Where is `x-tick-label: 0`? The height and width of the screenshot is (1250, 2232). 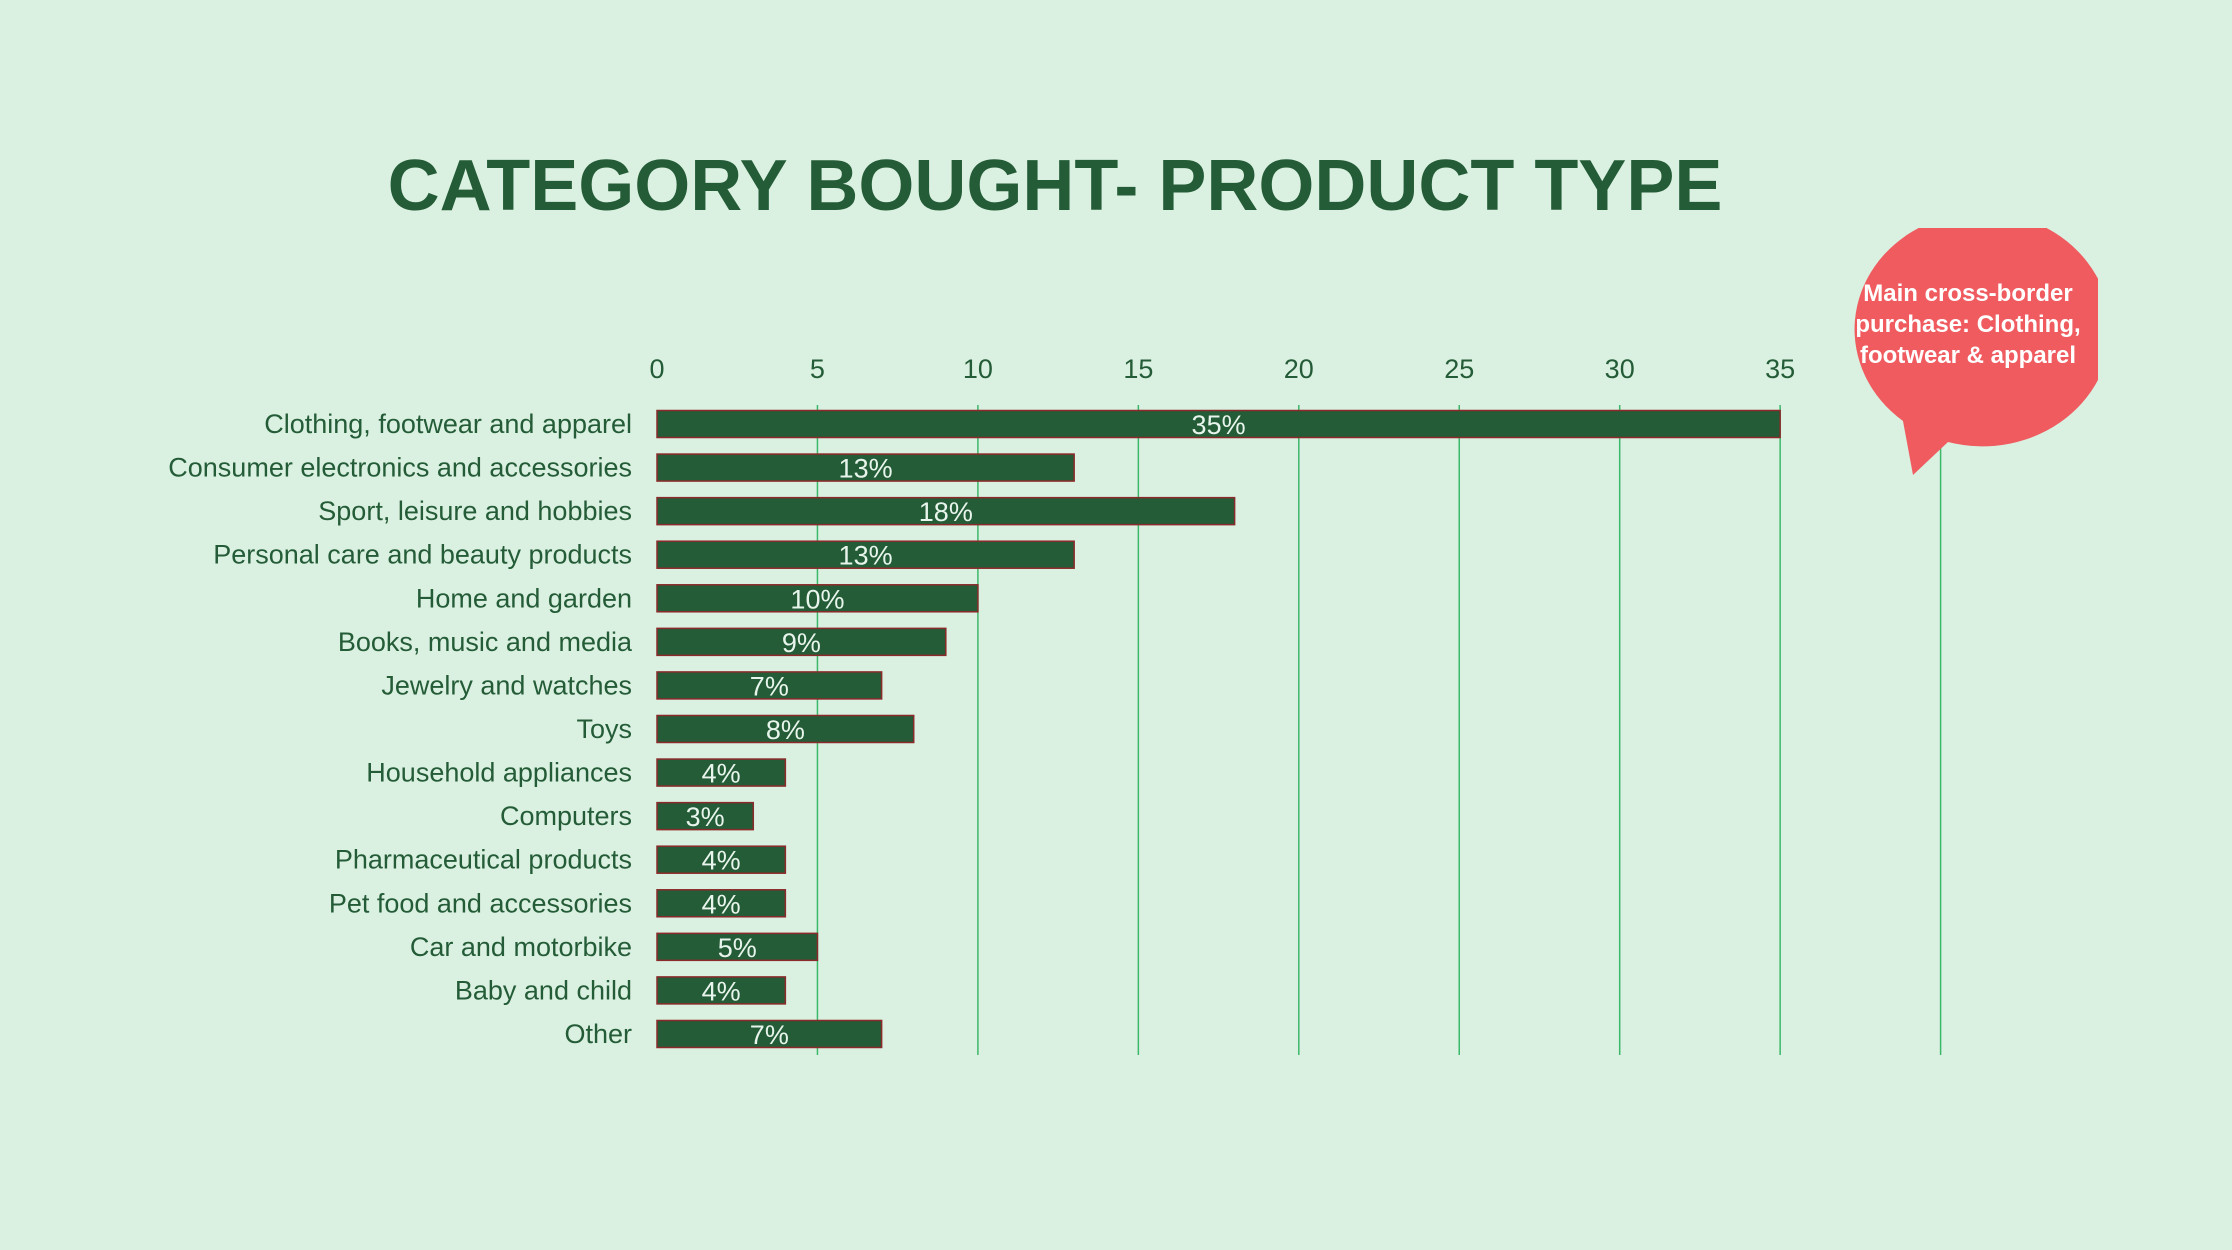
x-tick-label: 0 is located at coordinates (656, 369).